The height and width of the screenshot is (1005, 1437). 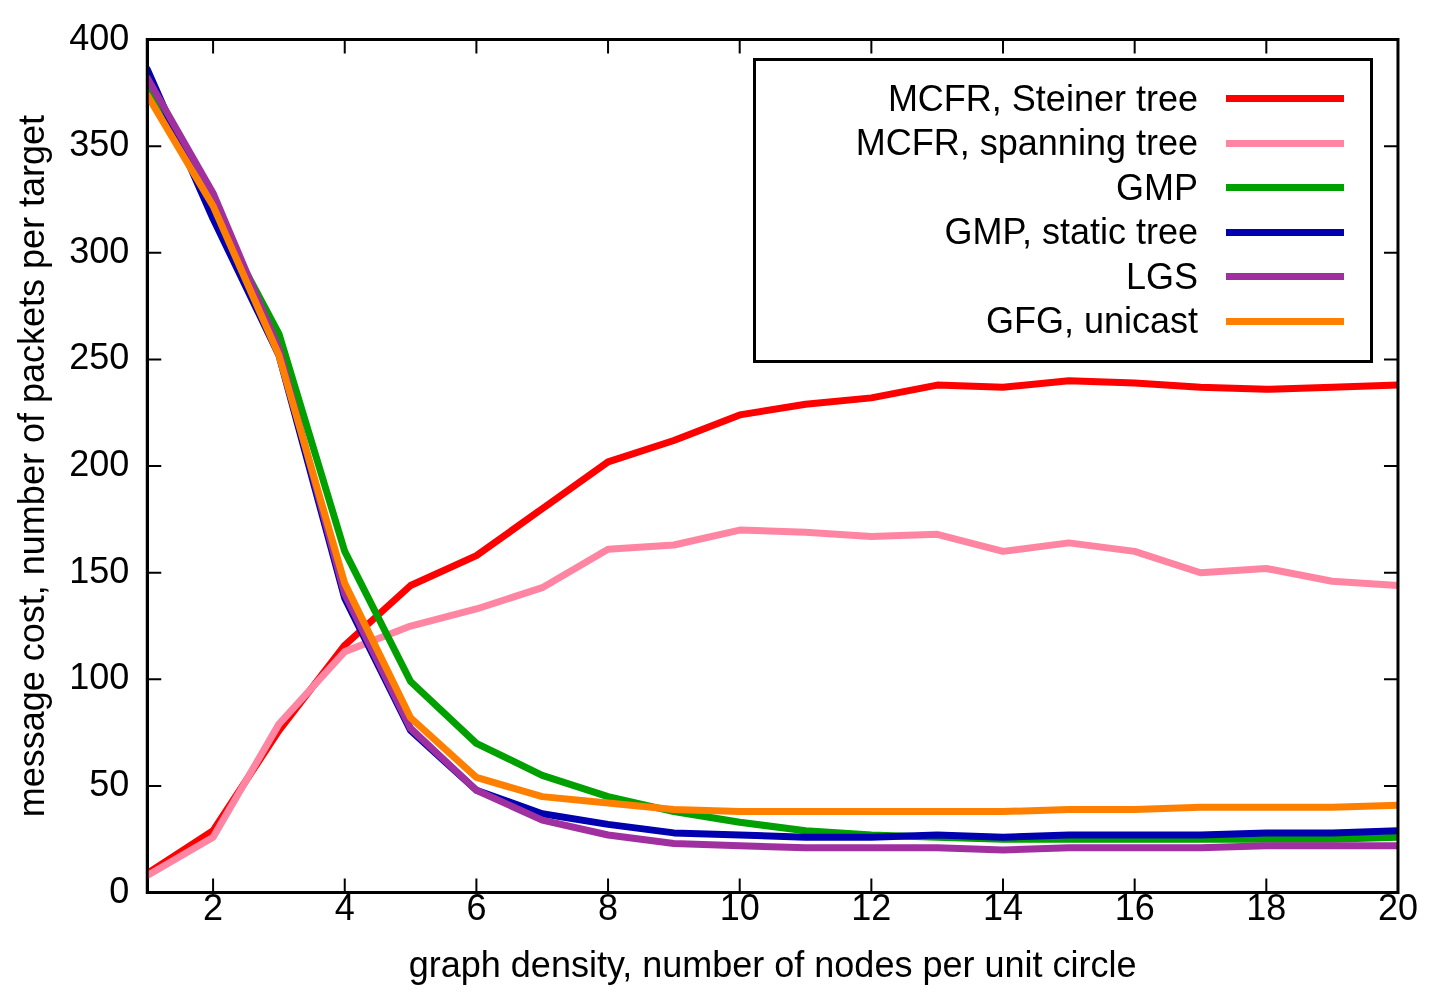 I want to click on x-tick-label: 12, so click(x=871, y=908).